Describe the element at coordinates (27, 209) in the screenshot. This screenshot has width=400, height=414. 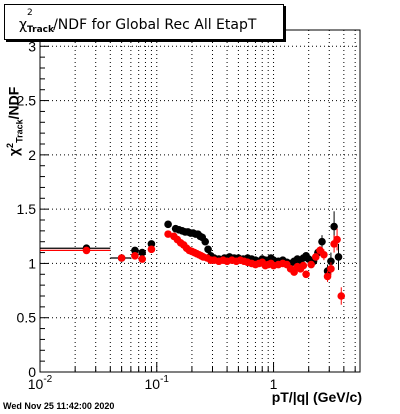
I see `y-tick-label: 1.5` at that location.